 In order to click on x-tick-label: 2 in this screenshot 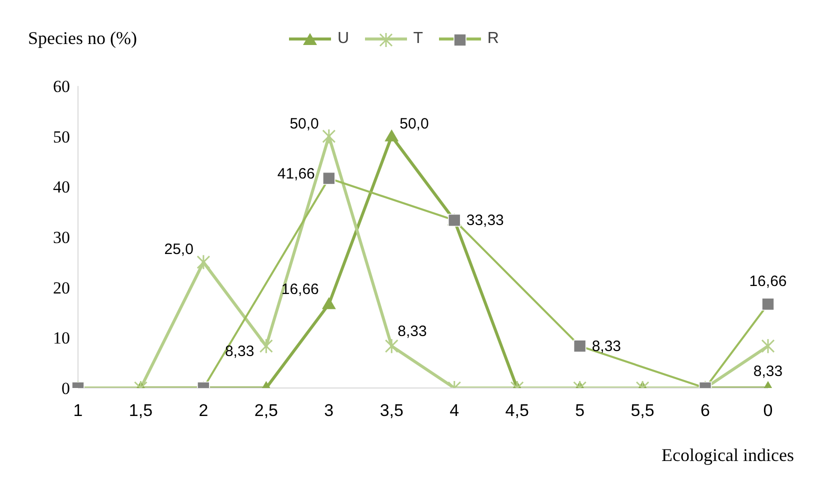, I will do `click(203, 410)`.